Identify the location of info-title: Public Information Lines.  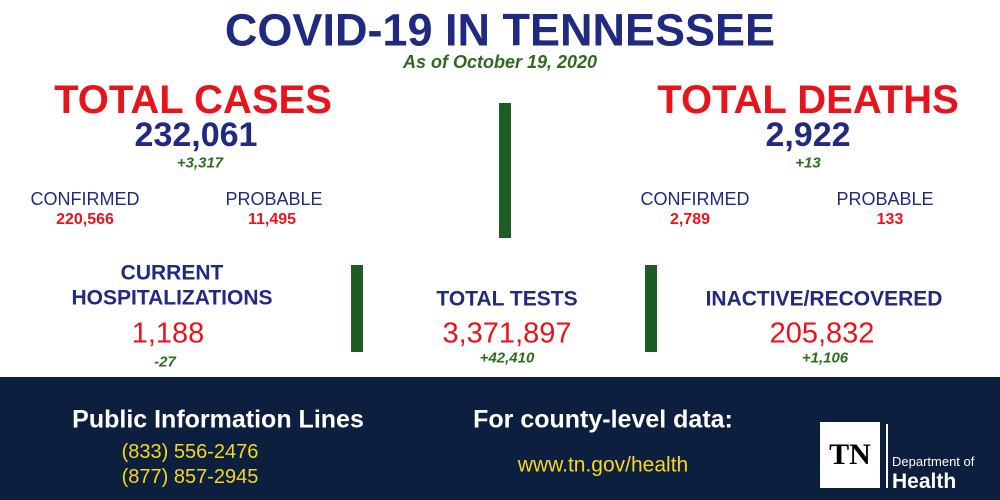
(218, 419).